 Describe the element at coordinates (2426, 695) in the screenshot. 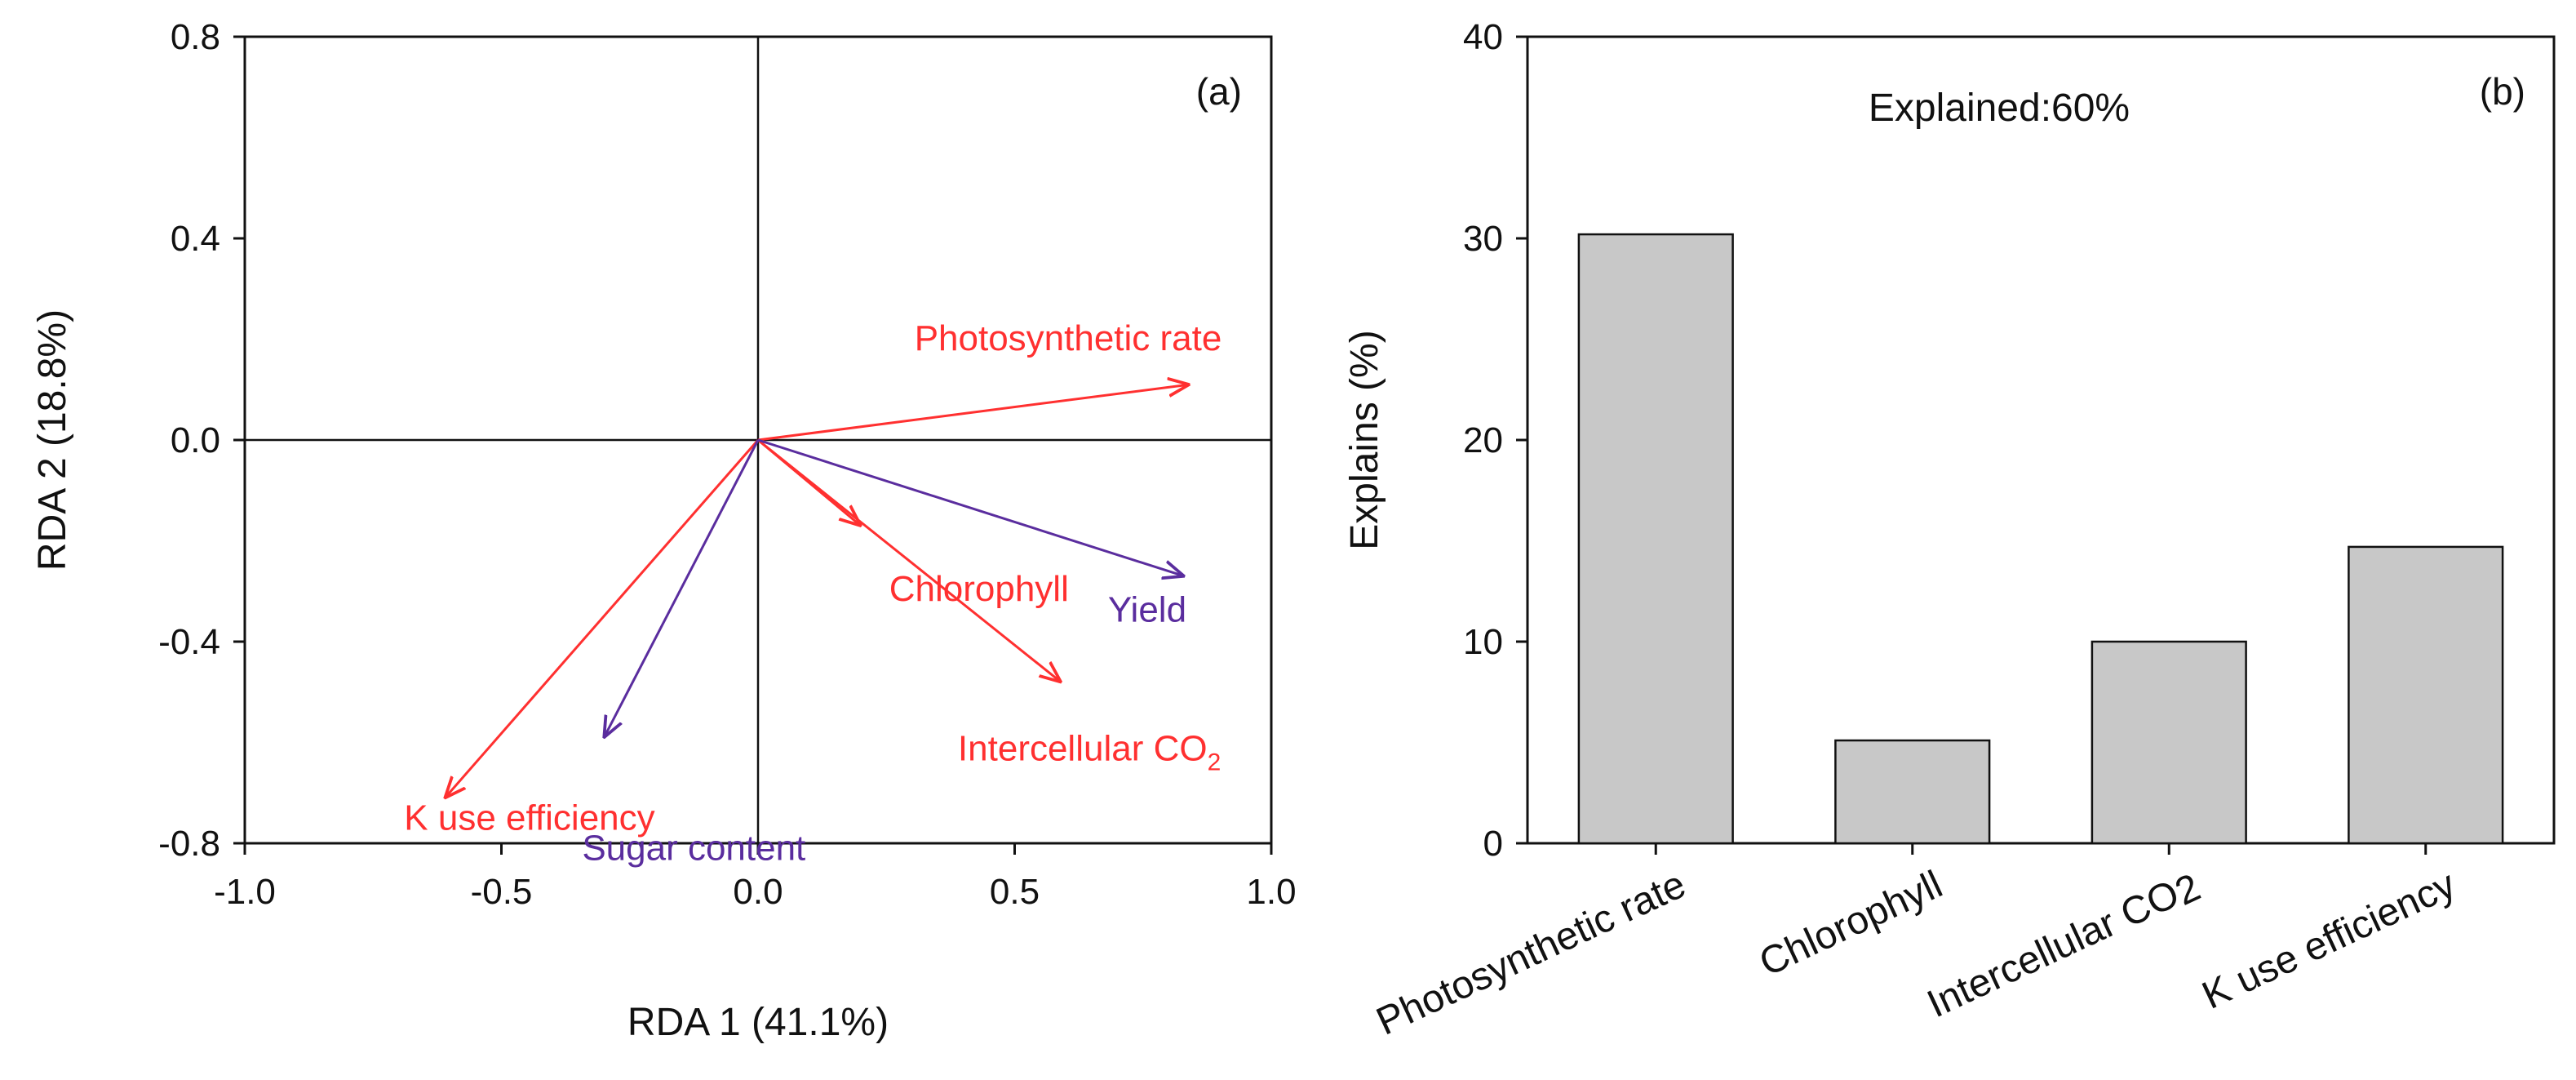

I see `bar-k-use-efficiency` at that location.